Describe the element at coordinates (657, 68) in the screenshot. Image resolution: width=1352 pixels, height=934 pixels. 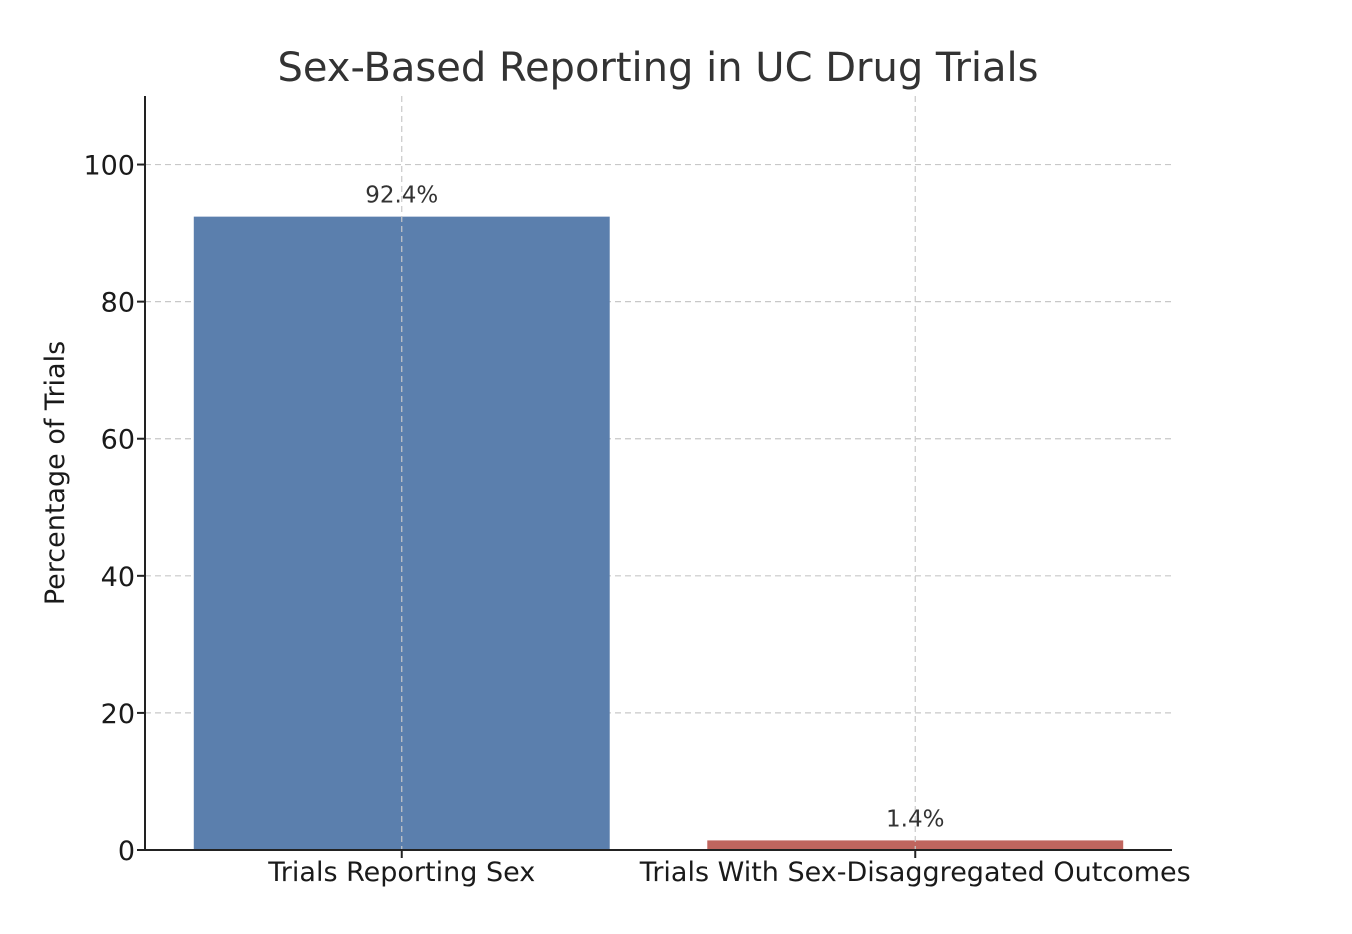
I see `chart-title: Sex-Based Reporting in UC Drug Trials` at that location.